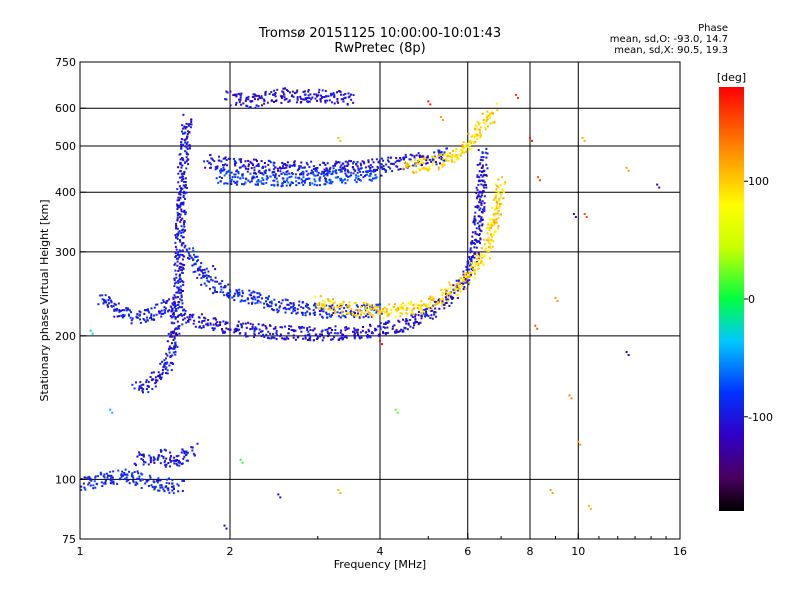 The height and width of the screenshot is (600, 800). Describe the element at coordinates (758, 181) in the screenshot. I see `colorbar-tick-label: 100` at that location.